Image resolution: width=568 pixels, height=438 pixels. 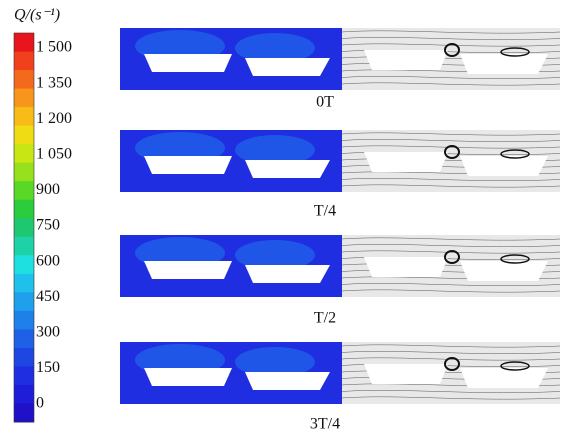 I want to click on colorbar-label: 1 500, so click(x=54, y=47).